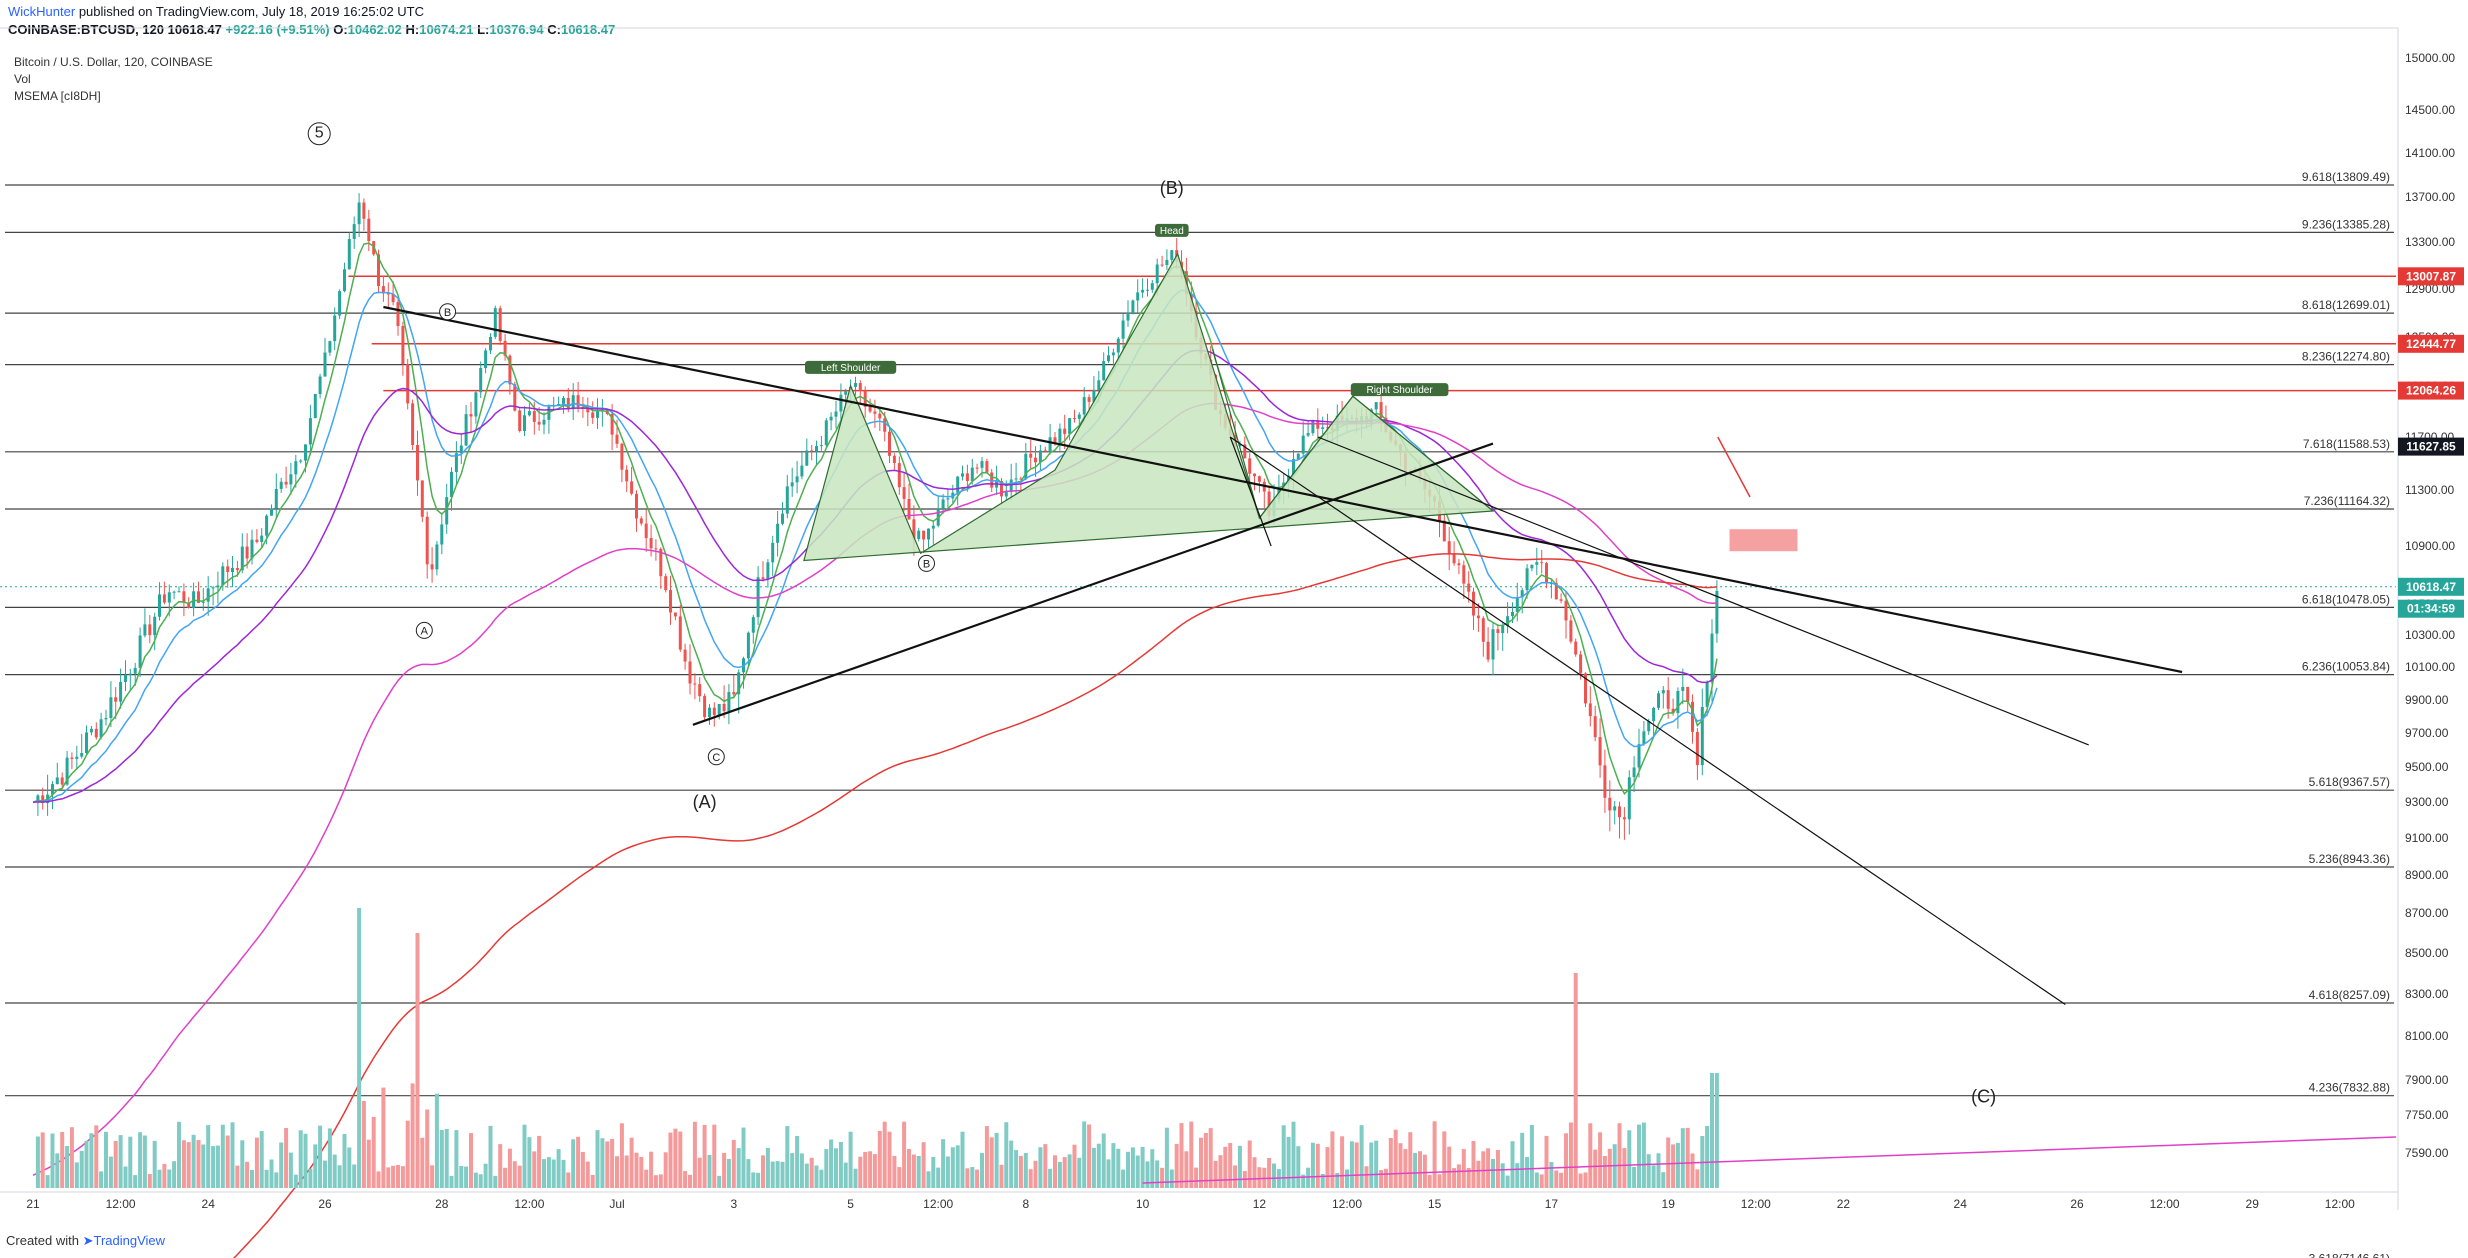 The image size is (2468, 1258). I want to click on wave-label: B, so click(447, 313).